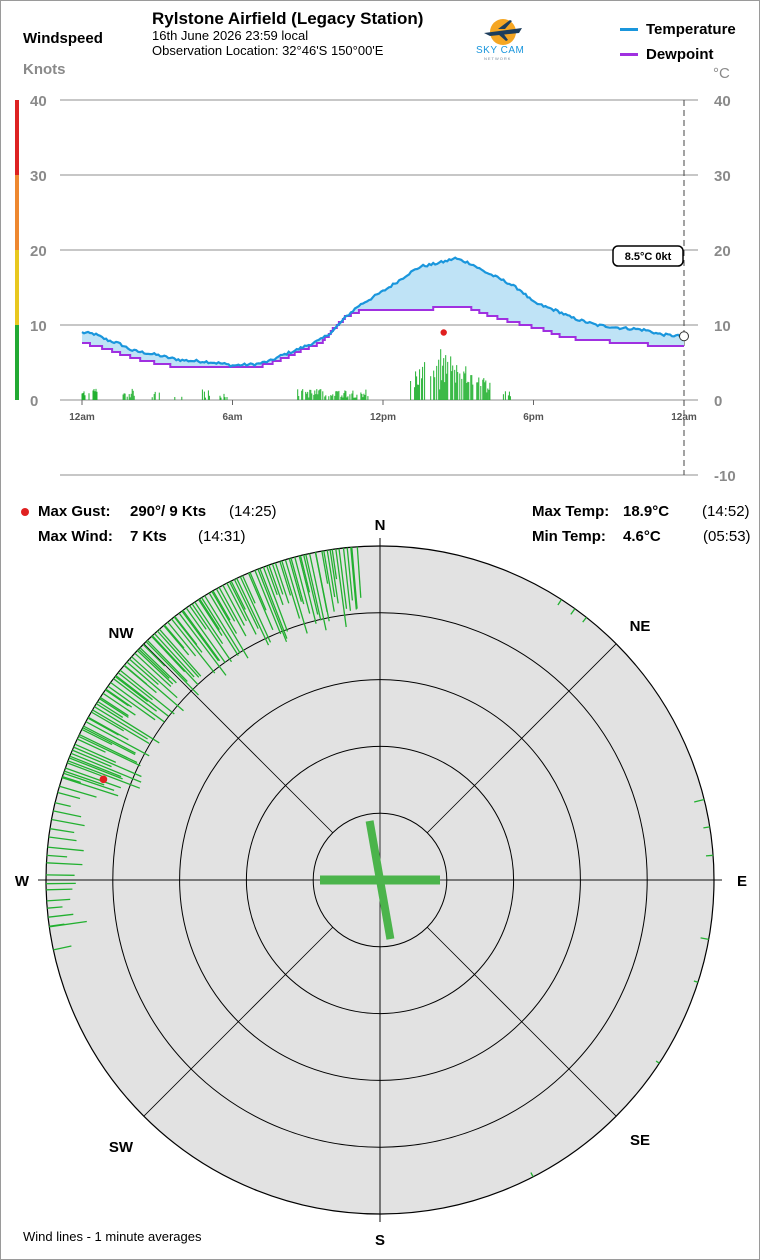 Image resolution: width=760 pixels, height=1260 pixels. What do you see at coordinates (727, 536) in the screenshot?
I see `min-temp-time: (05:53)` at bounding box center [727, 536].